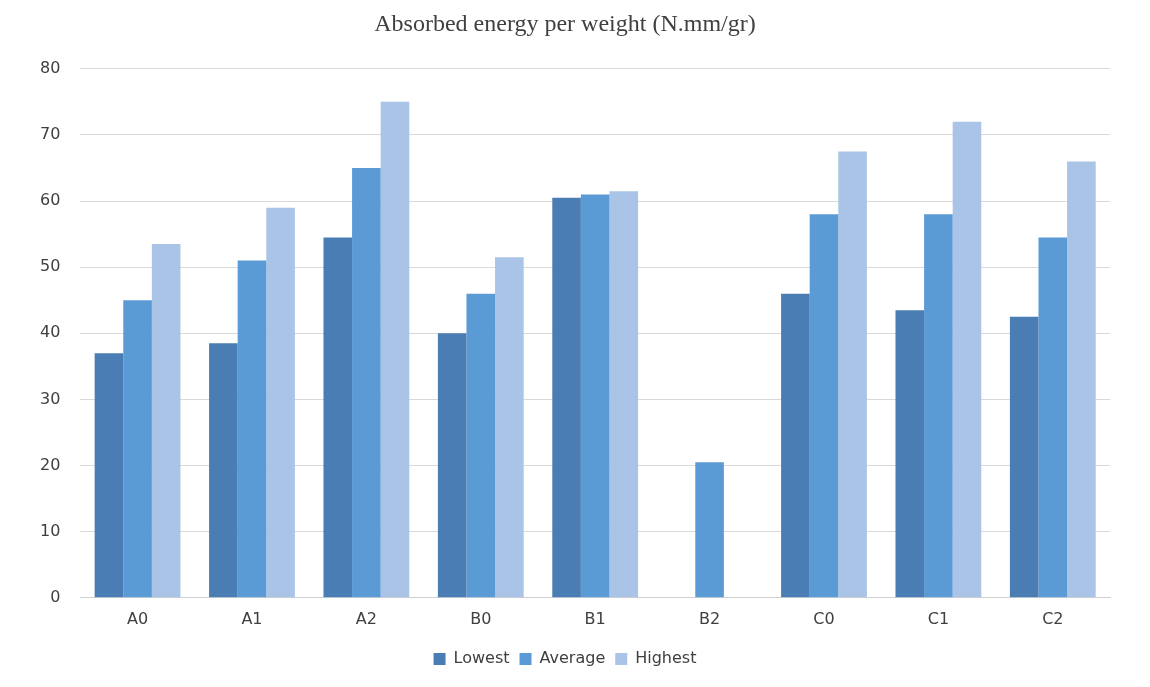 The image size is (1150, 687). I want to click on x-tick-label: C1, so click(938, 618).